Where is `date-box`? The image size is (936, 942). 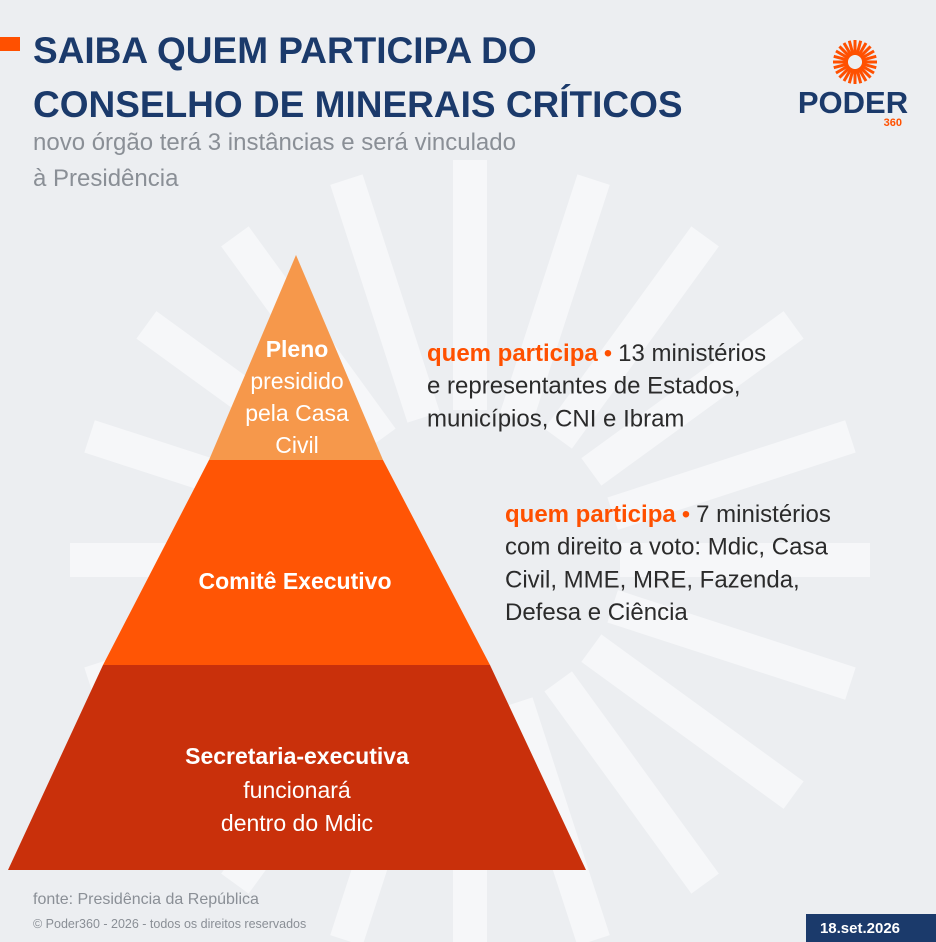
date-box is located at coordinates (871, 928).